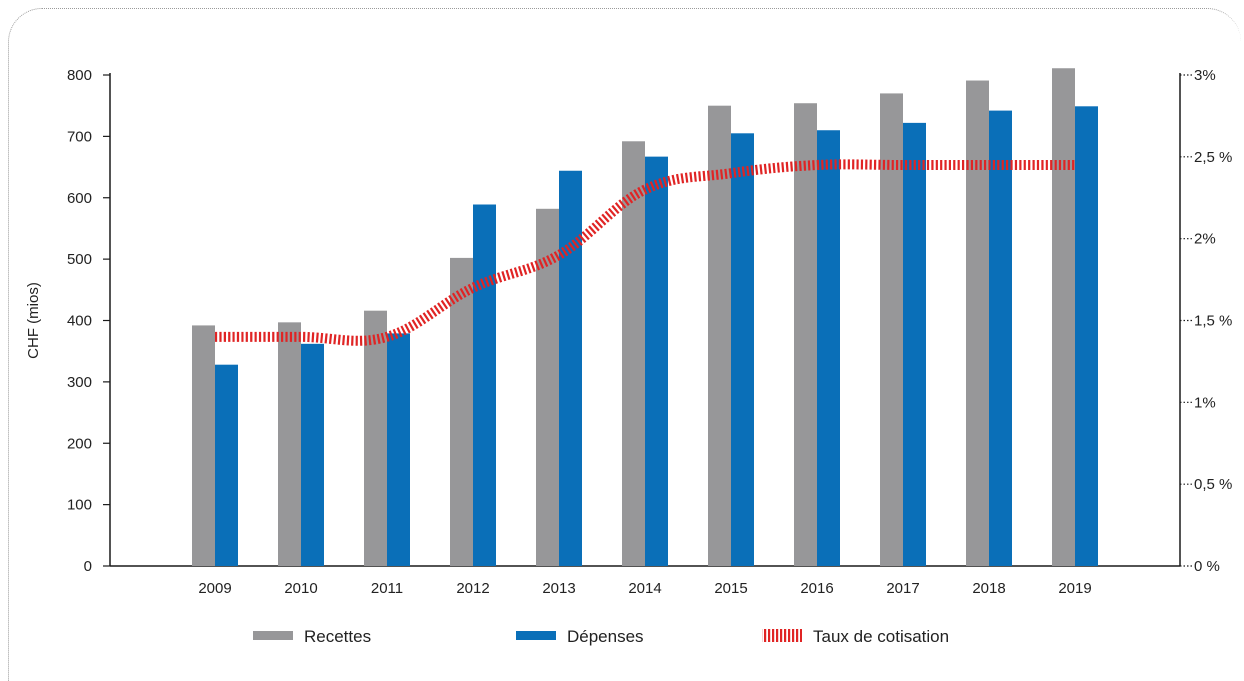 The height and width of the screenshot is (681, 1244). I want to click on legend-swatch-taux-de-cotisation, so click(782, 635).